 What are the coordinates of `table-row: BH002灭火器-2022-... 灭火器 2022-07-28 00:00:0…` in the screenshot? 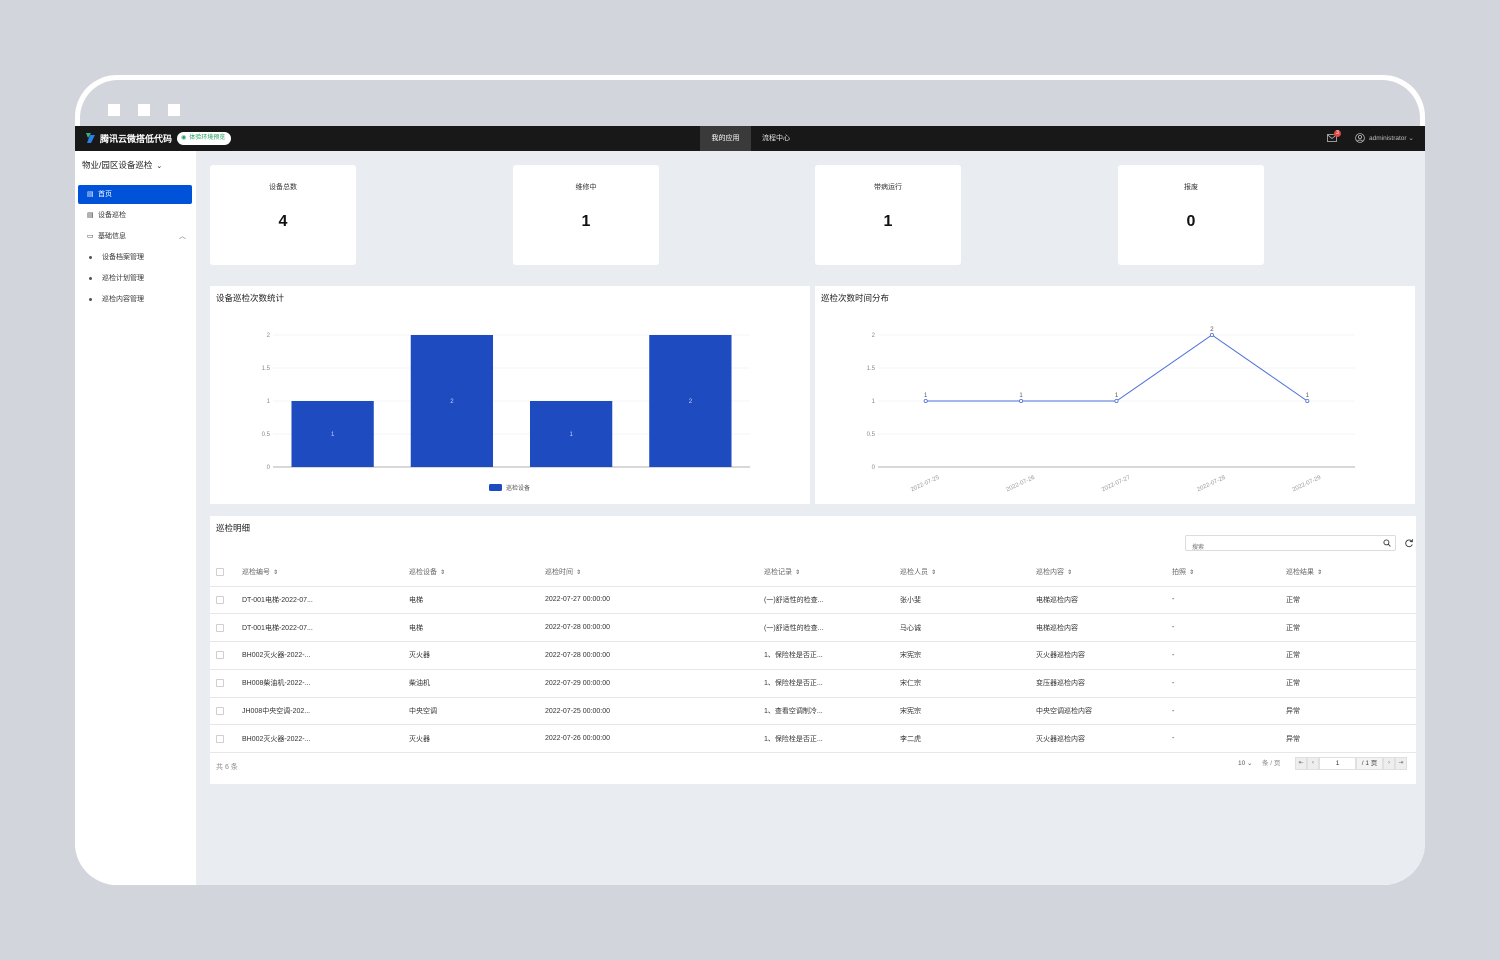 It's located at (813, 655).